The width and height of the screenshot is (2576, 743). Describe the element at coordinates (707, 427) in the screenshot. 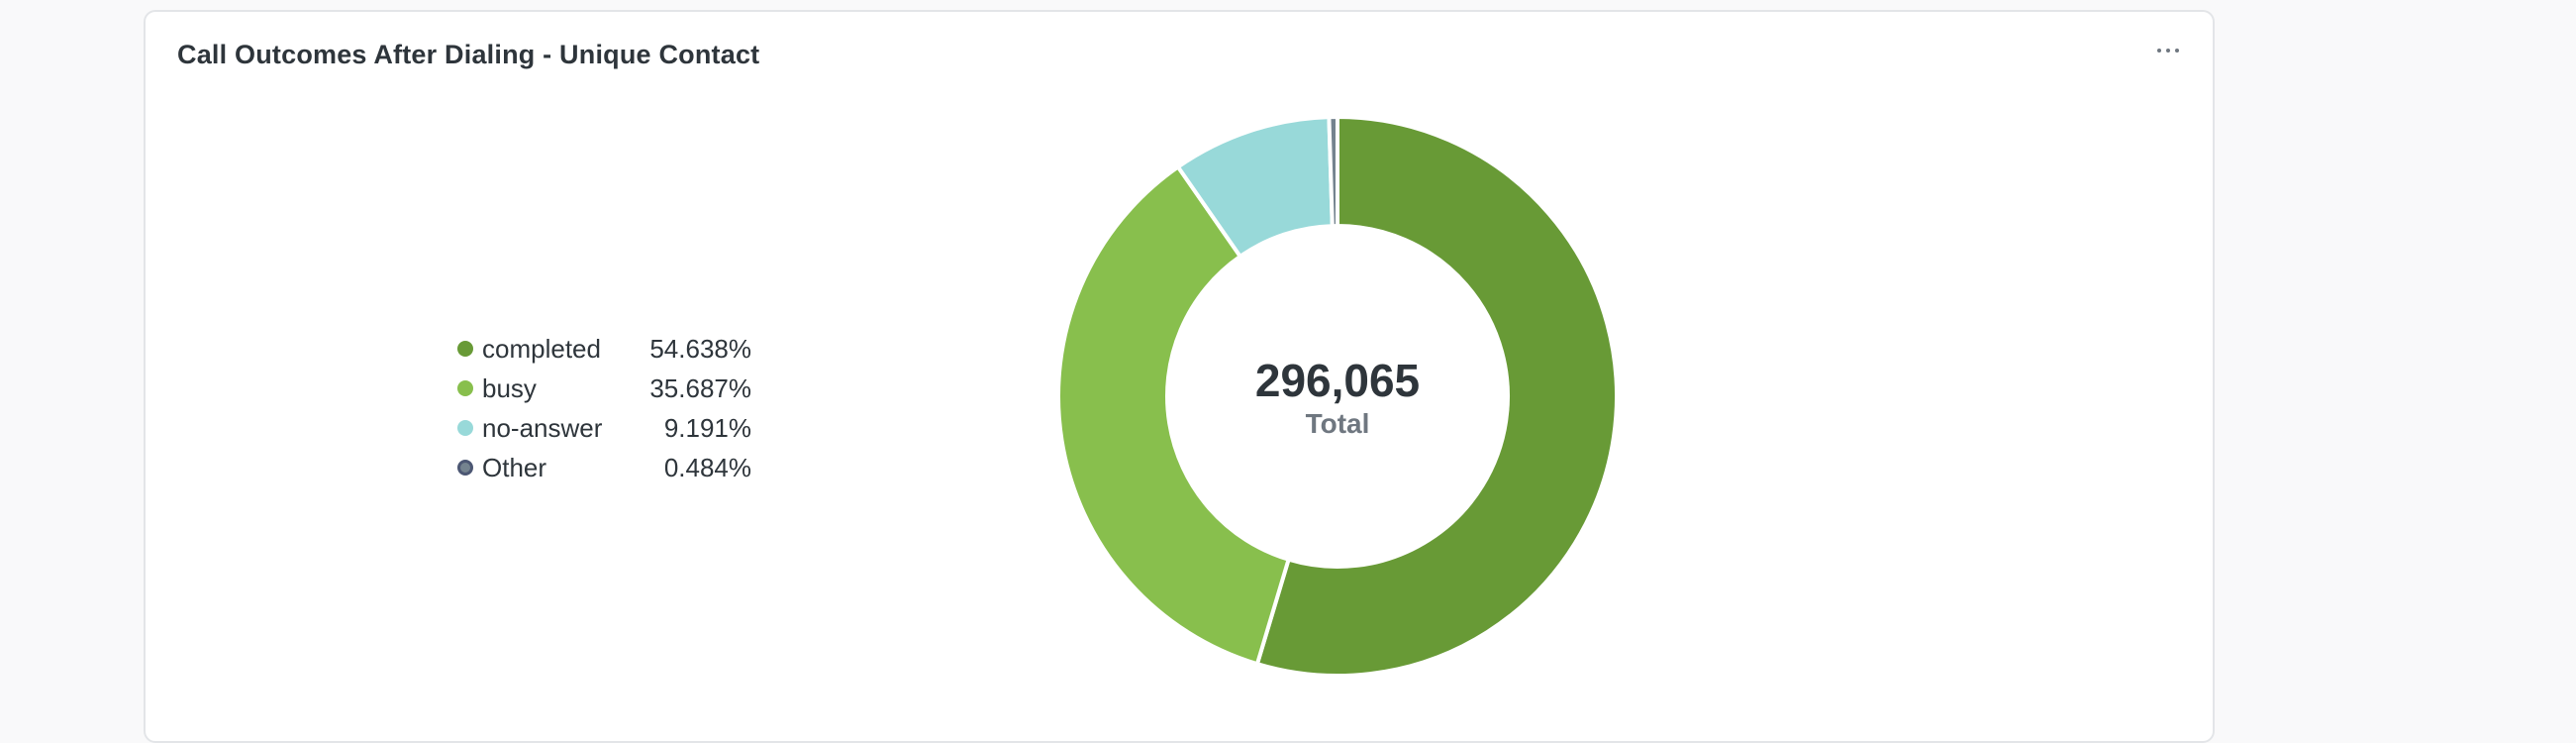

I see `legend-value: 9.191%` at that location.